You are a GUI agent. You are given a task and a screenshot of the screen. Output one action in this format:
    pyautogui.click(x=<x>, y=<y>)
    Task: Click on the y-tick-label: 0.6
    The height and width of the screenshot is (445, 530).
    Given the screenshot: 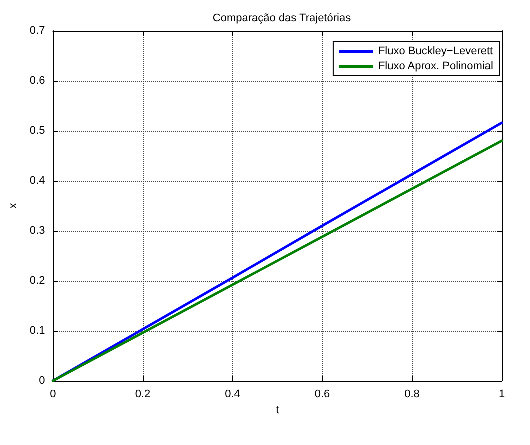 What is the action you would take?
    pyautogui.click(x=38, y=81)
    